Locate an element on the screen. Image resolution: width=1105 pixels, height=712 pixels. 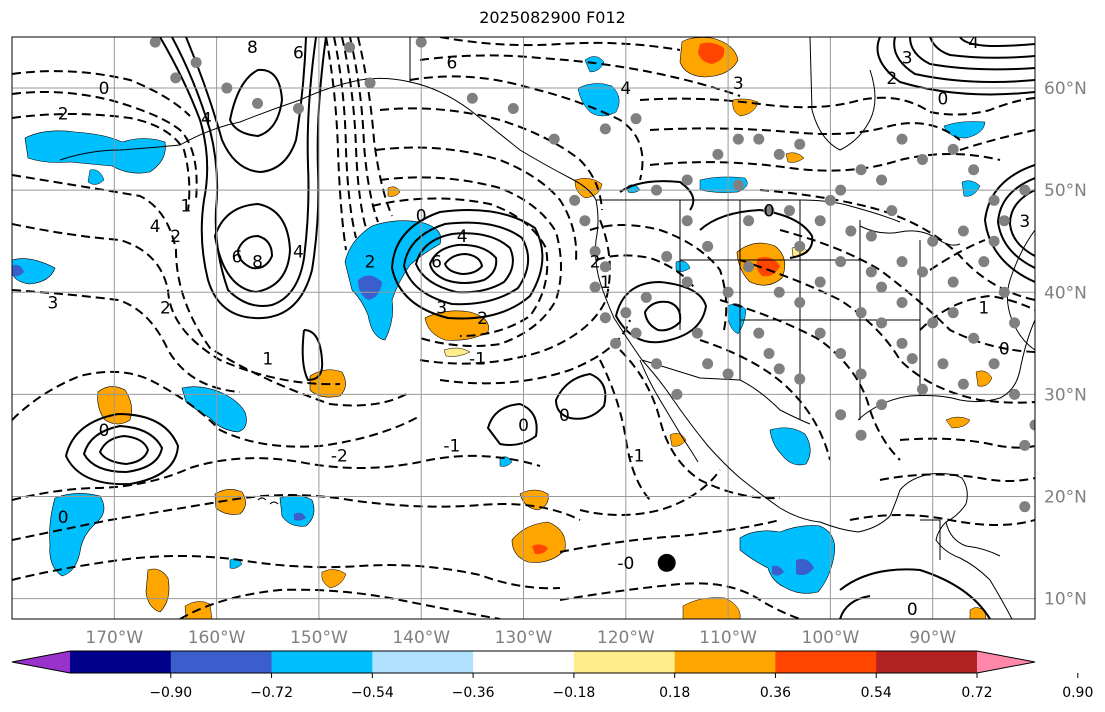
longitude-tick-label: 110°W is located at coordinates (728, 638).